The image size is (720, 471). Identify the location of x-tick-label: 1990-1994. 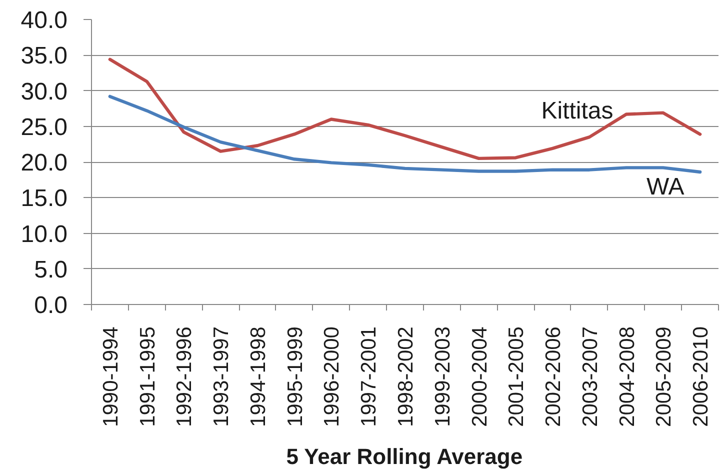
(110, 376).